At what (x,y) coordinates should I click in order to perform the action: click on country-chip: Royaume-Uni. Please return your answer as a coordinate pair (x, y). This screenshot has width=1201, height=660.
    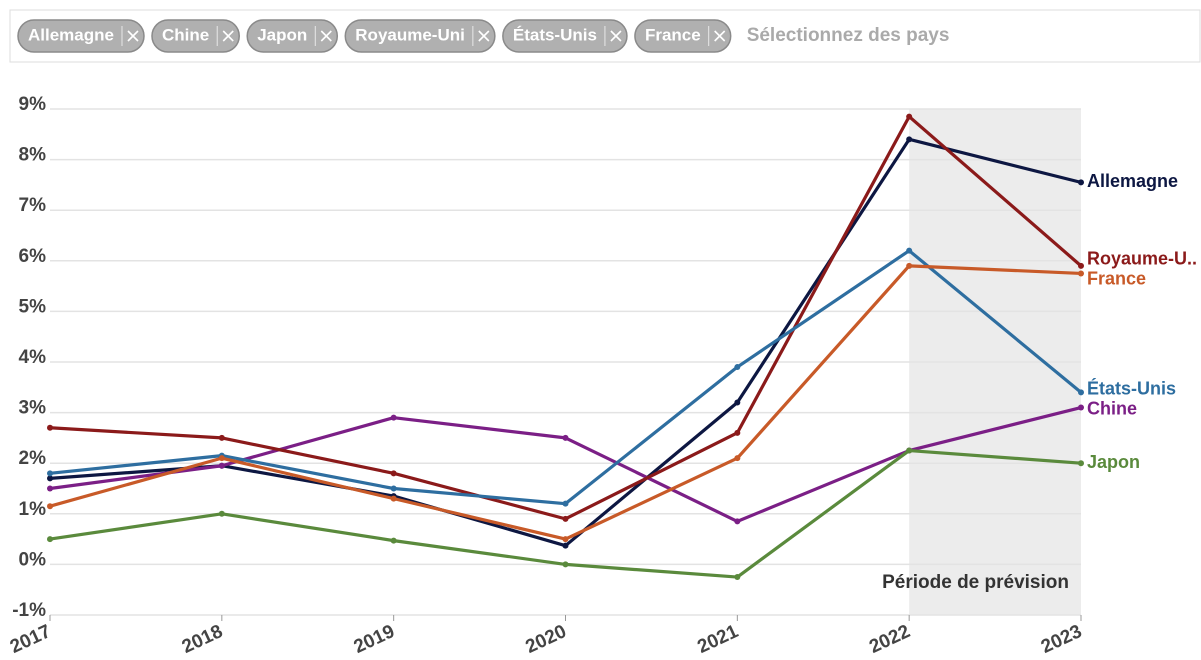
    Looking at the image, I should click on (420, 36).